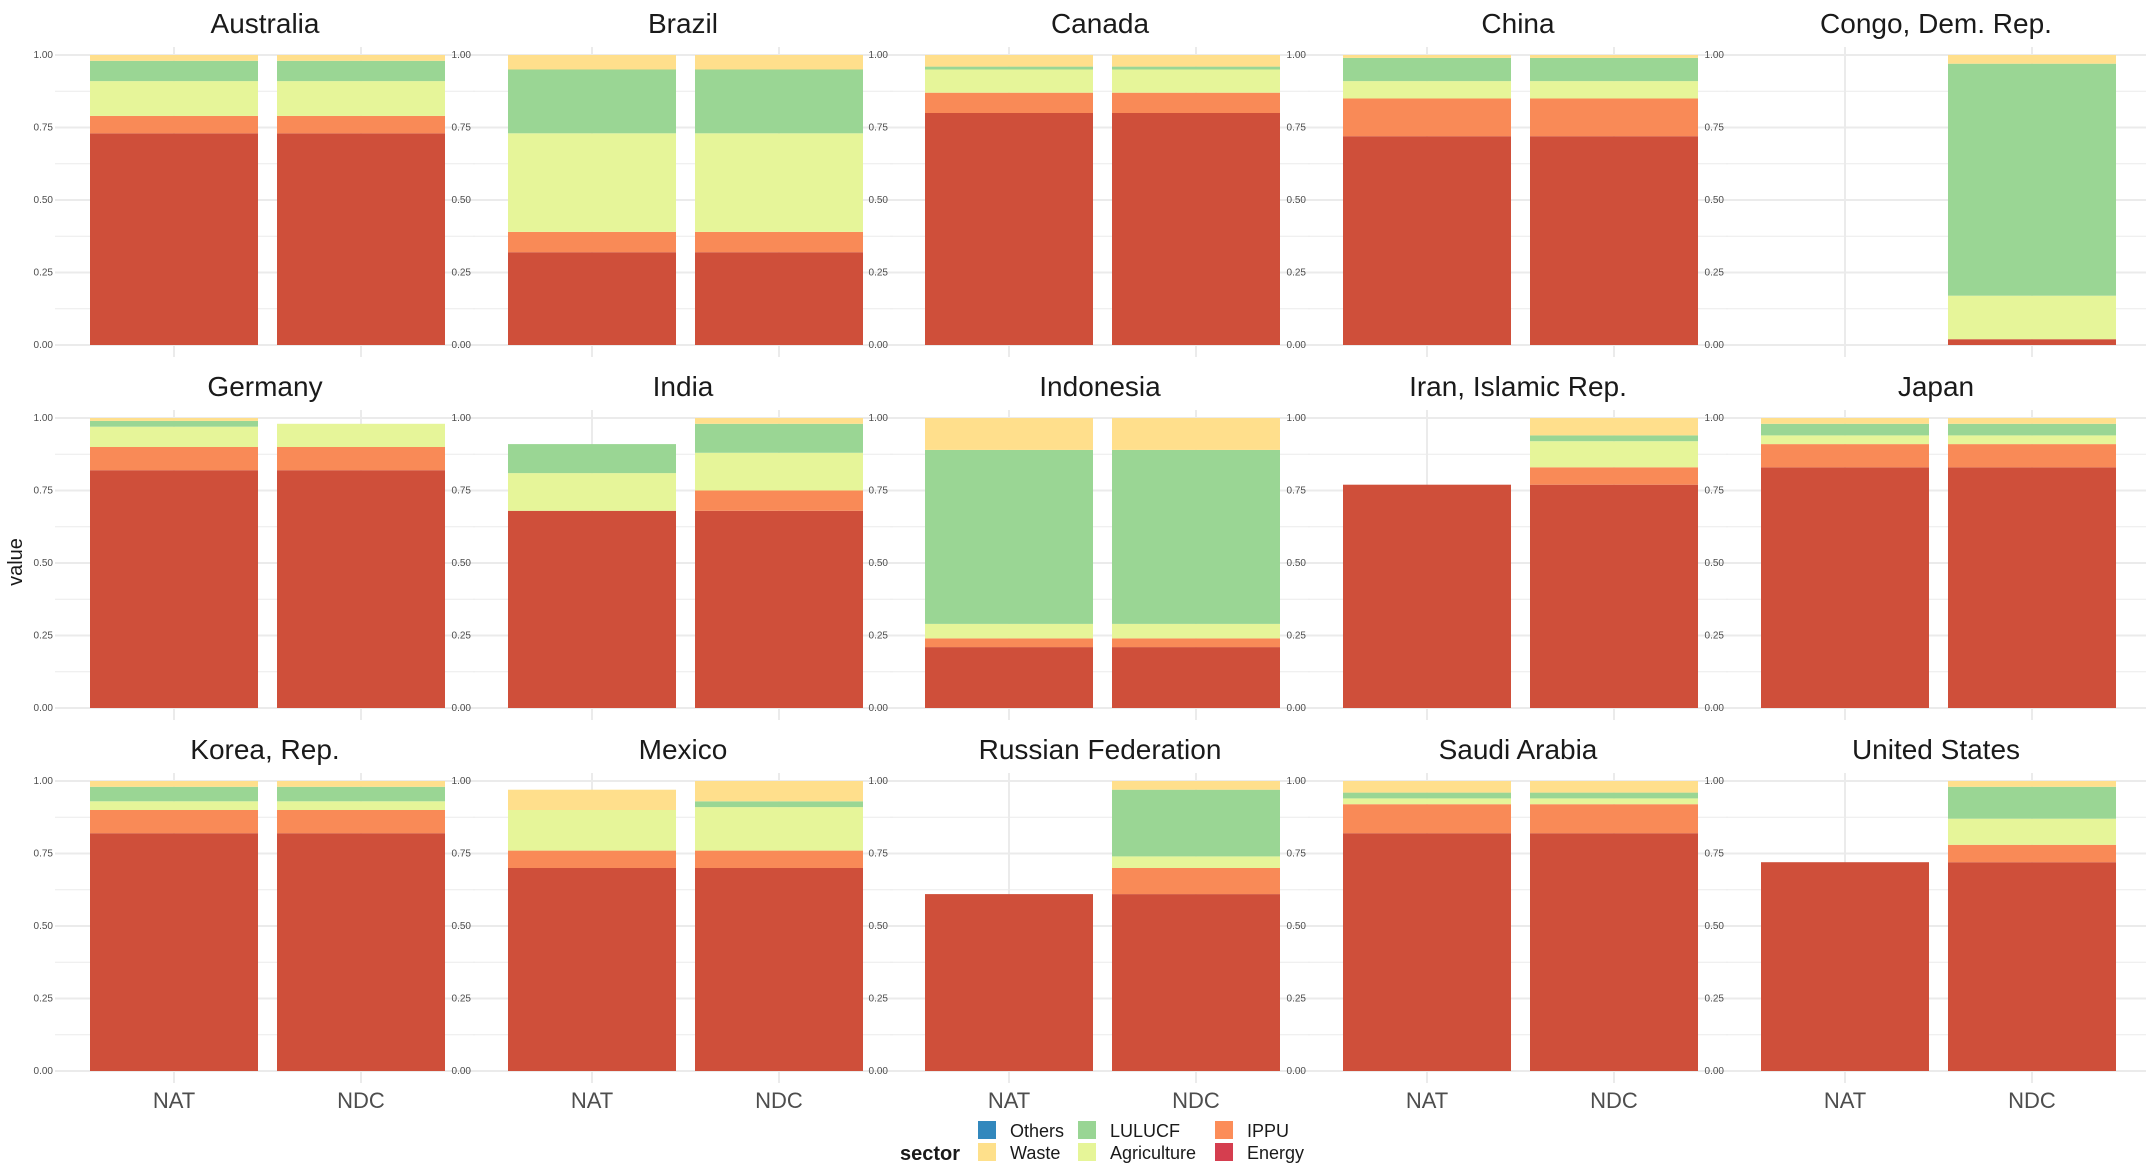  Describe the element at coordinates (1100, 23) in the screenshot. I see `facet-title: Canada` at that location.